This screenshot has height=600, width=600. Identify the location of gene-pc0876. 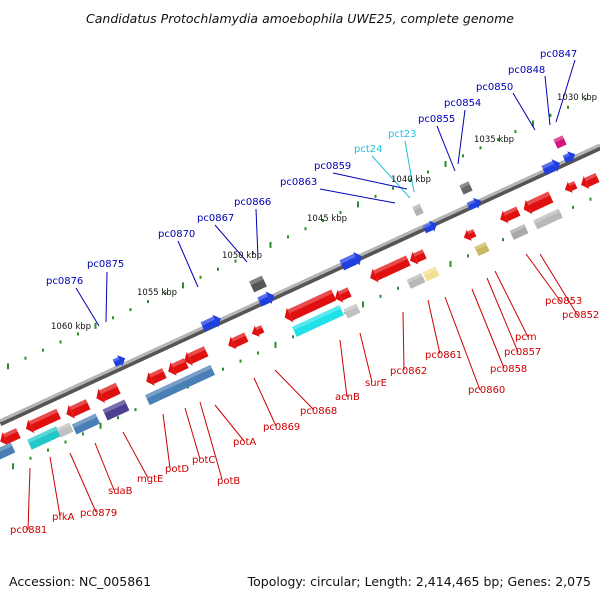
(119, 361).